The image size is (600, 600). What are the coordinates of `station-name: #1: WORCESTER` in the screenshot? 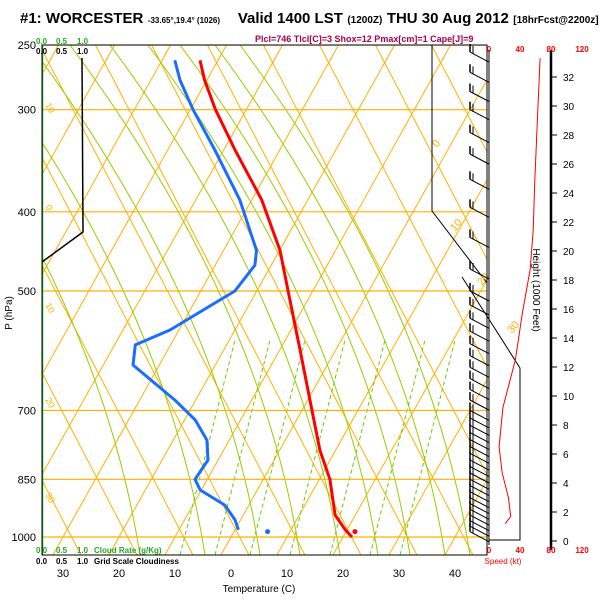 It's located at (82, 18).